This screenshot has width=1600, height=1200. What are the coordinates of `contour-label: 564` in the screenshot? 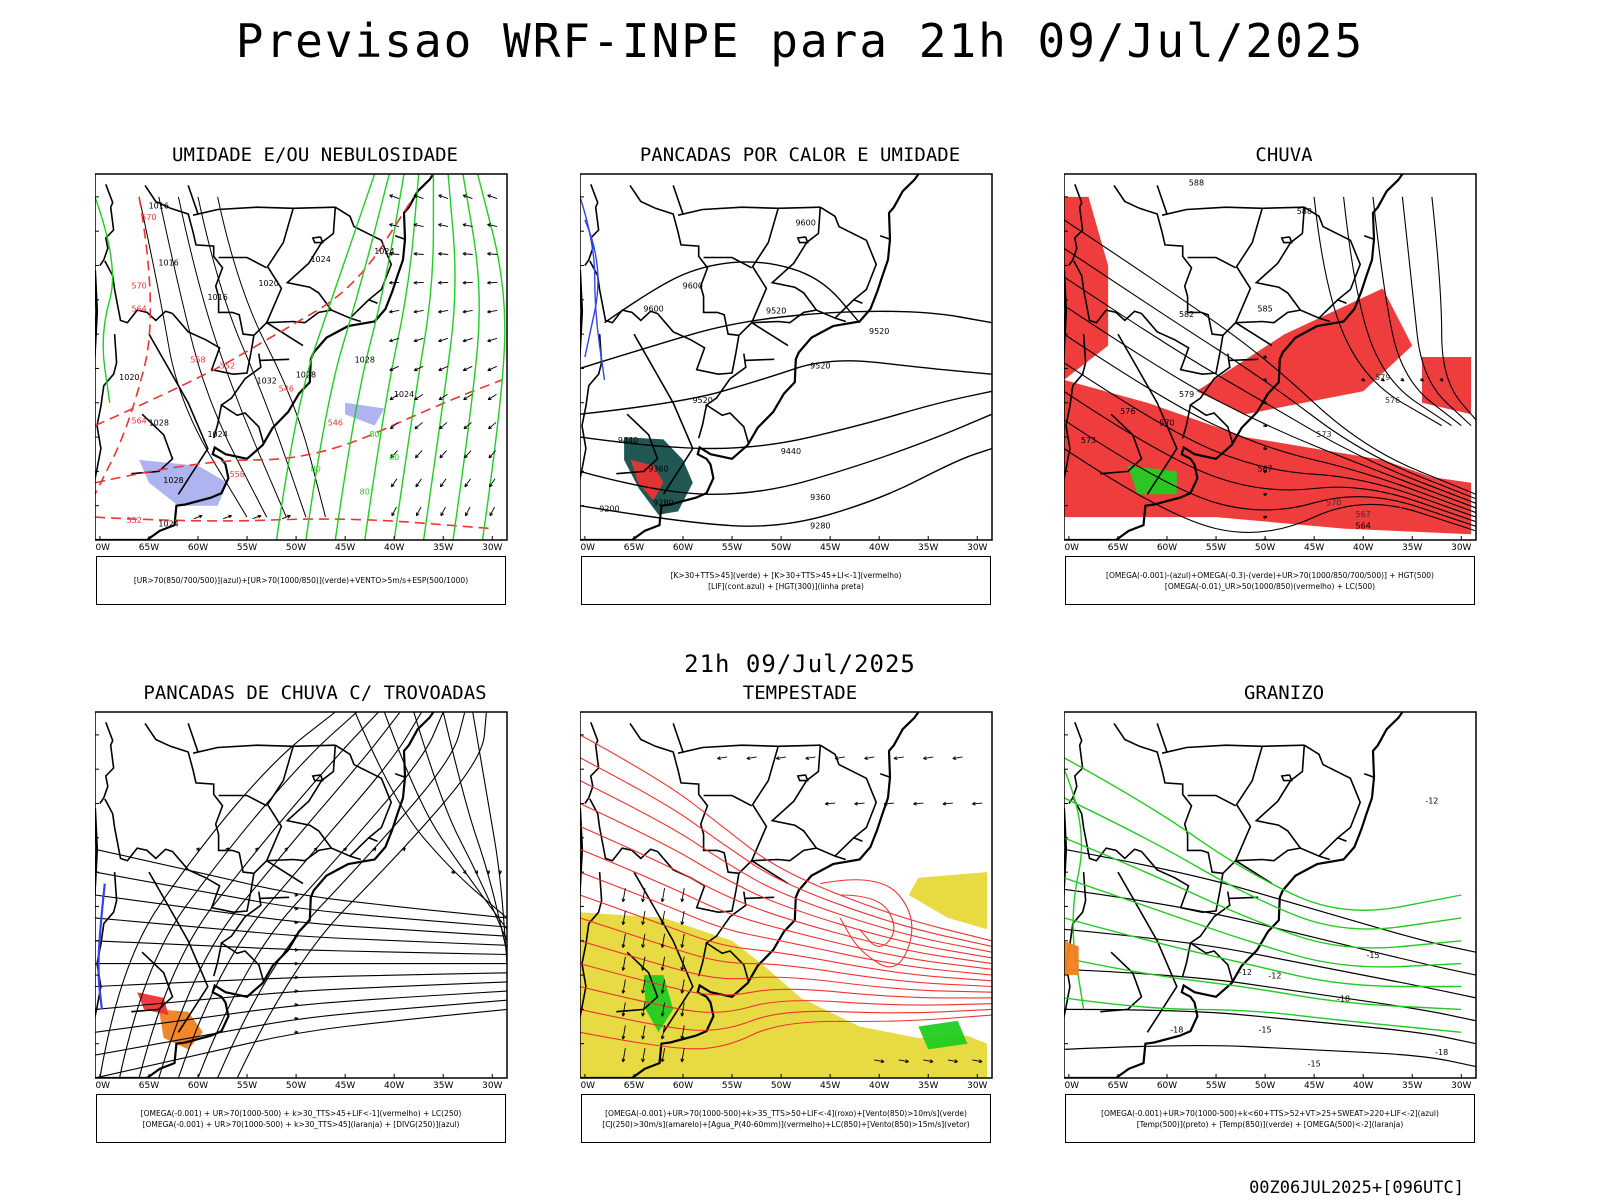 It's located at (1363, 526).